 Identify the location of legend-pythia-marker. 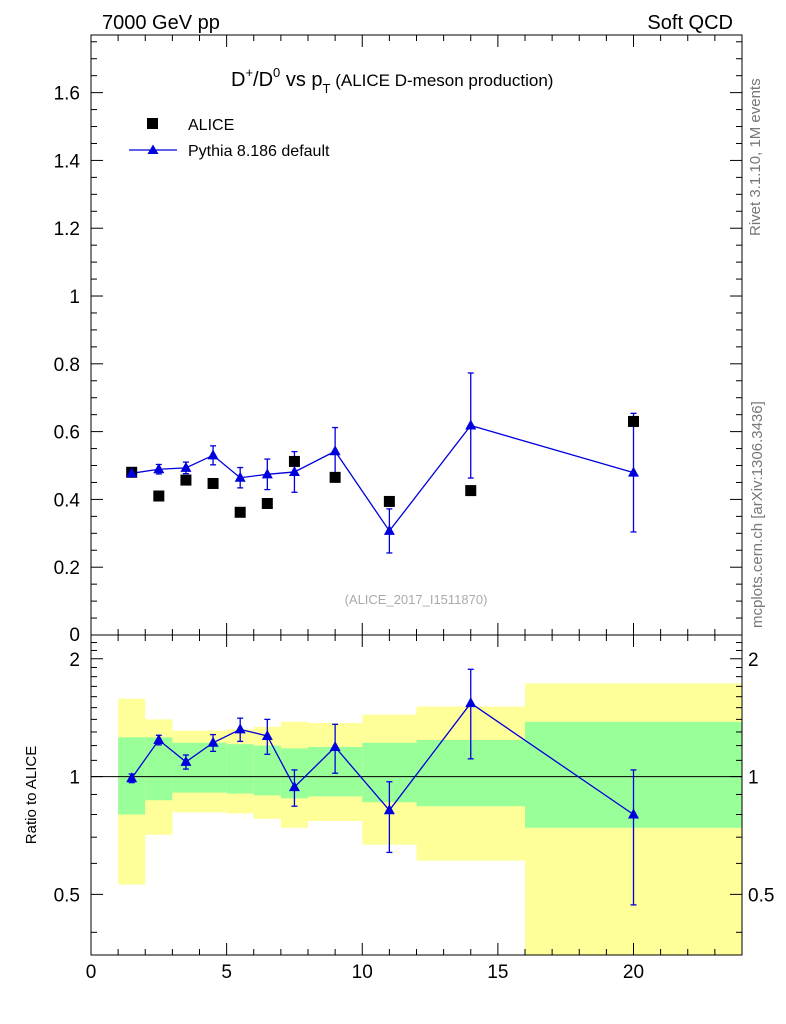
(153, 149).